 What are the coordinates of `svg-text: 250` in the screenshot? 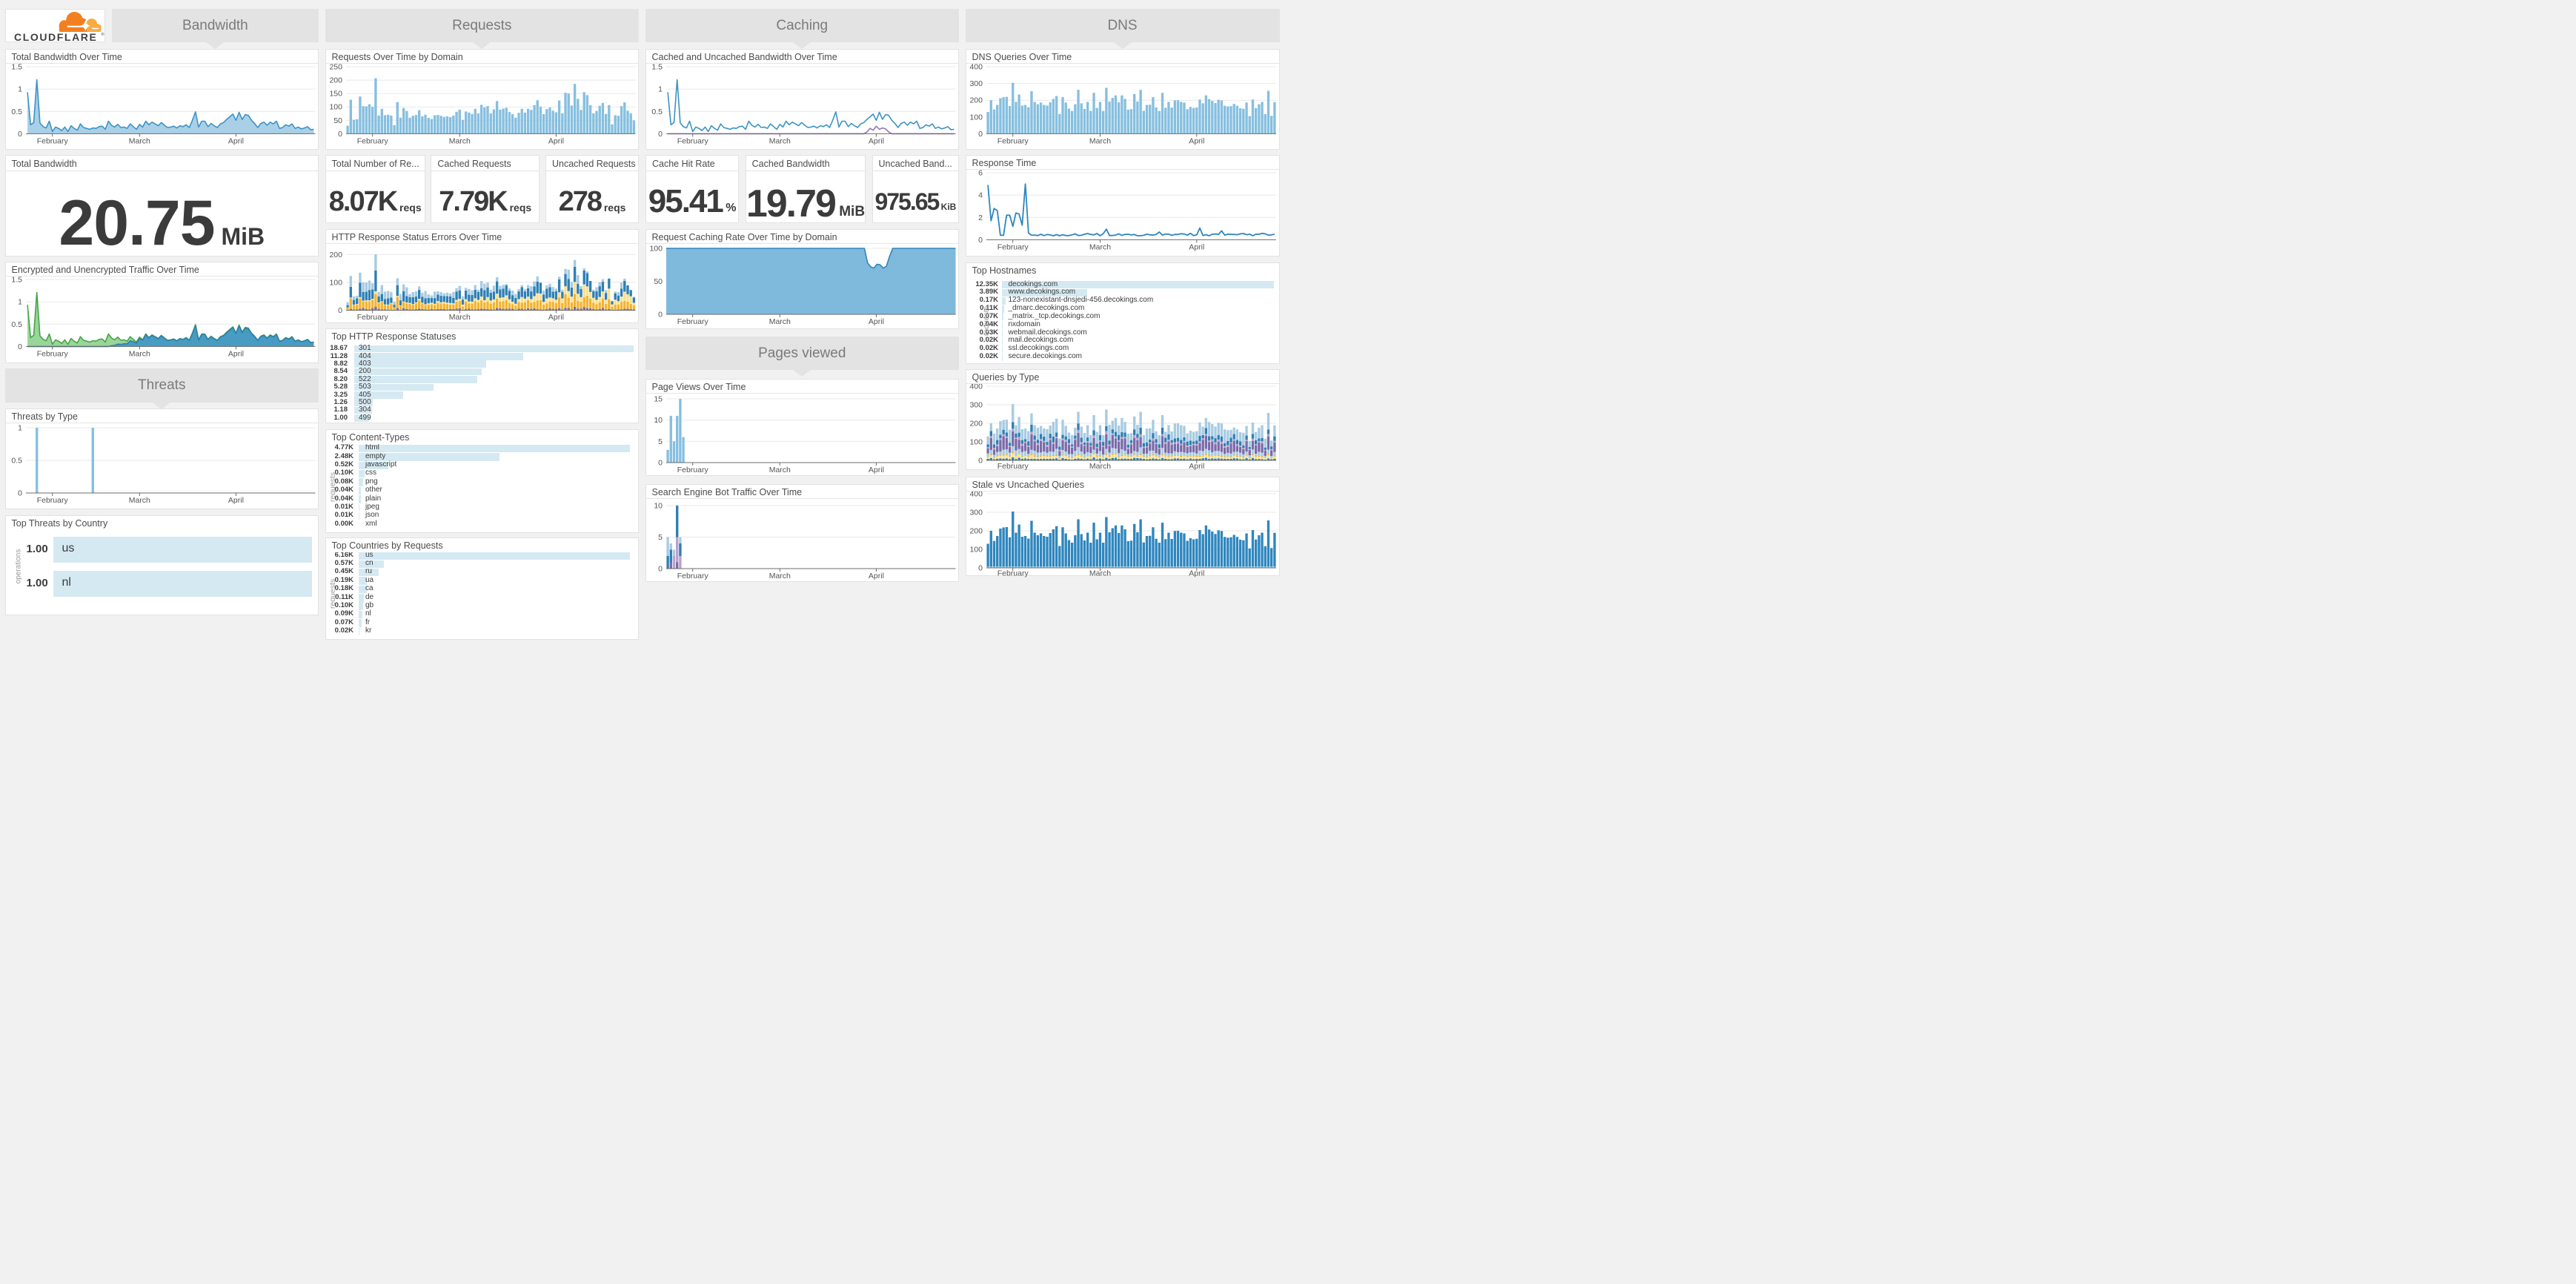 It's located at (335, 66).